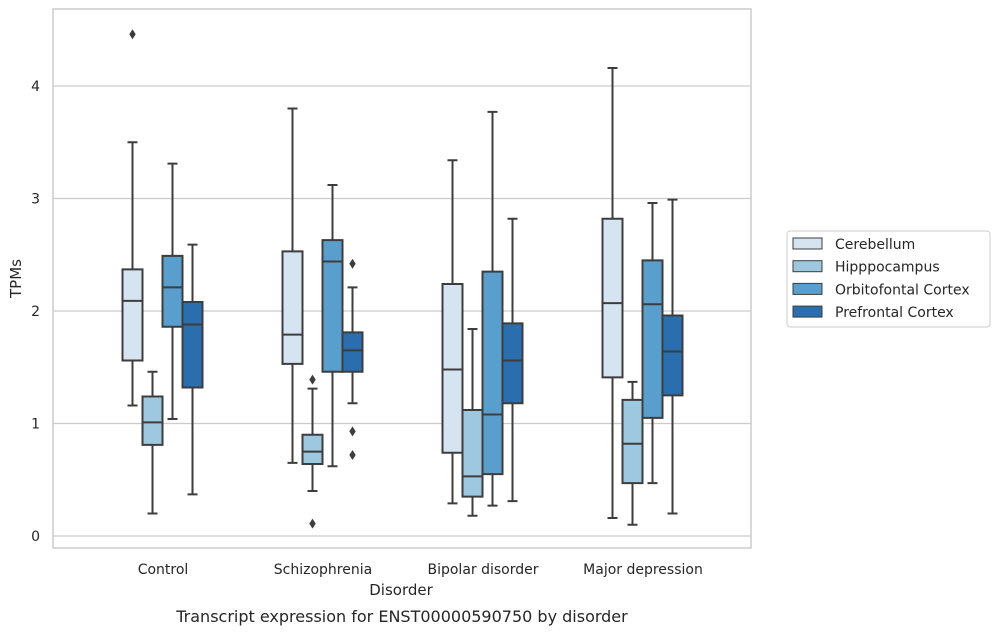 This screenshot has height=634, width=999. I want to click on legend-label: Hipppocampus, so click(887, 268).